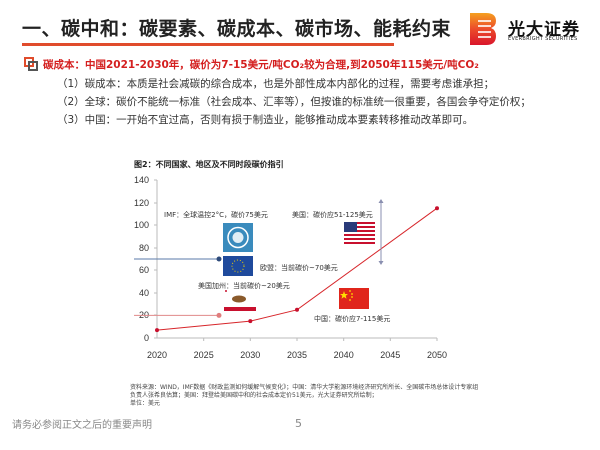  Describe the element at coordinates (237, 29) in the screenshot. I see `page-title: 一、碳中和：碳要素、碳成本、碳市场、能耗约束` at that location.